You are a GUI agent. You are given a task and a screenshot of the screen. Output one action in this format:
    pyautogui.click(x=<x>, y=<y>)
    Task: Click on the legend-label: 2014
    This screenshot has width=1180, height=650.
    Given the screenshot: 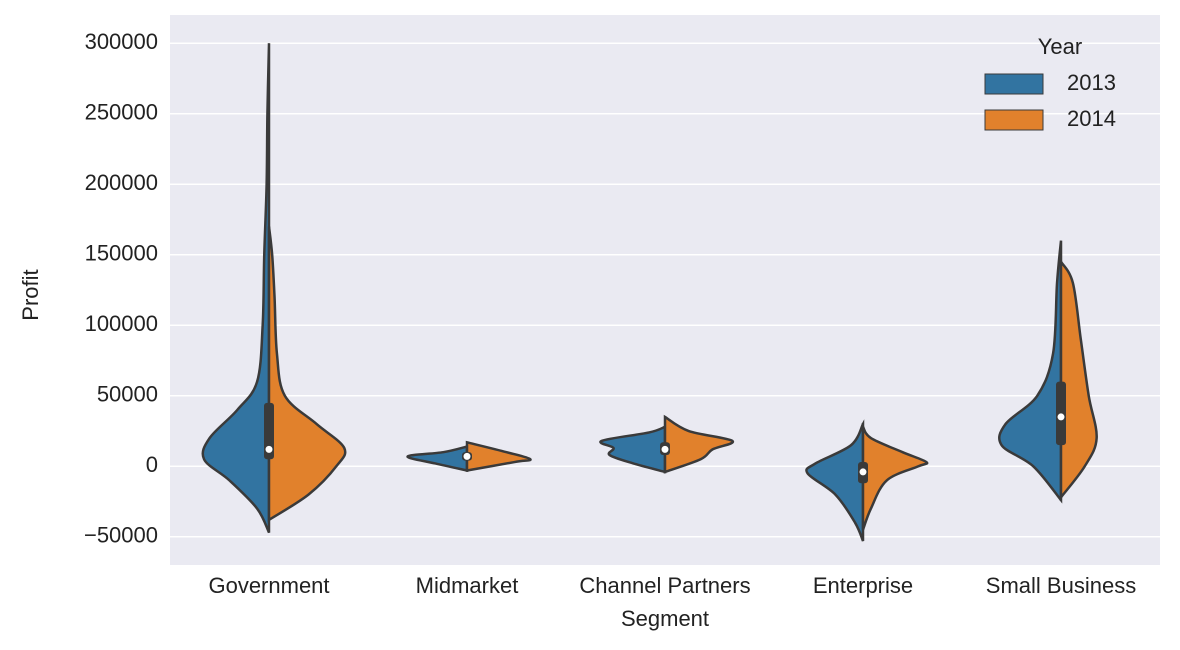 What is the action you would take?
    pyautogui.click(x=1091, y=118)
    